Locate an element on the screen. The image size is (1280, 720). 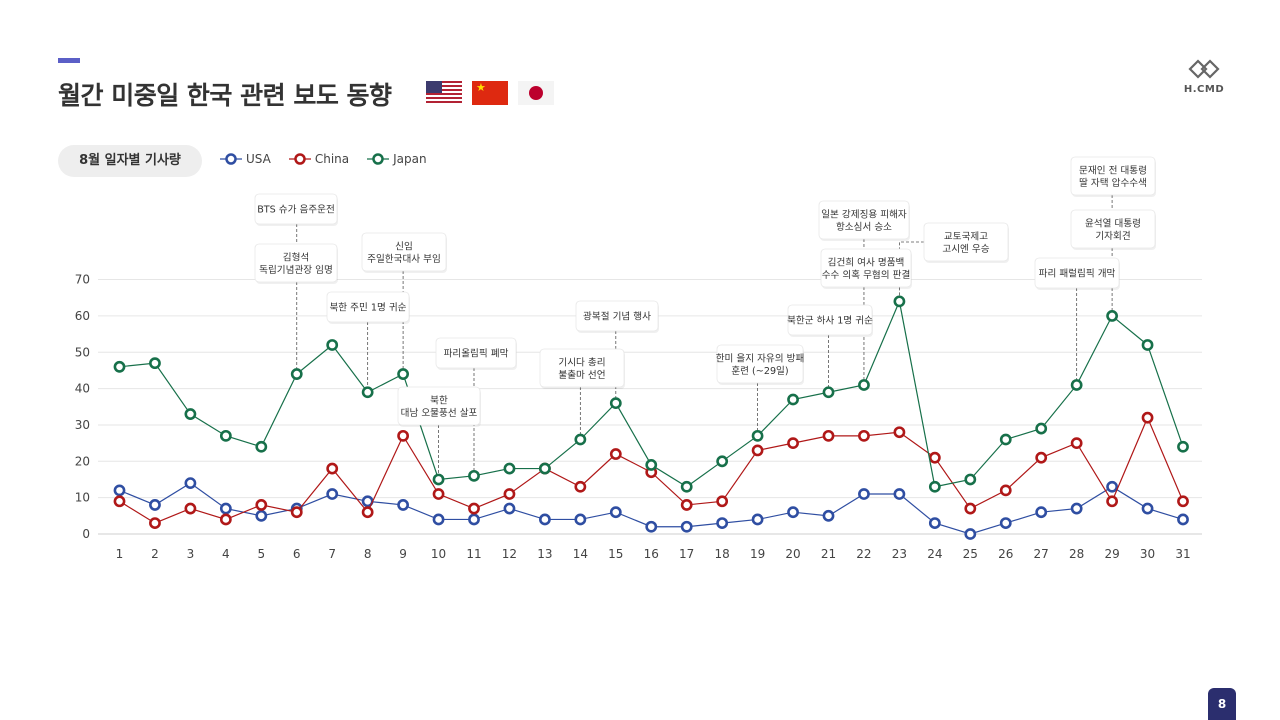
annotation-label: 신임 주일한국대사 부임 is located at coordinates (404, 252).